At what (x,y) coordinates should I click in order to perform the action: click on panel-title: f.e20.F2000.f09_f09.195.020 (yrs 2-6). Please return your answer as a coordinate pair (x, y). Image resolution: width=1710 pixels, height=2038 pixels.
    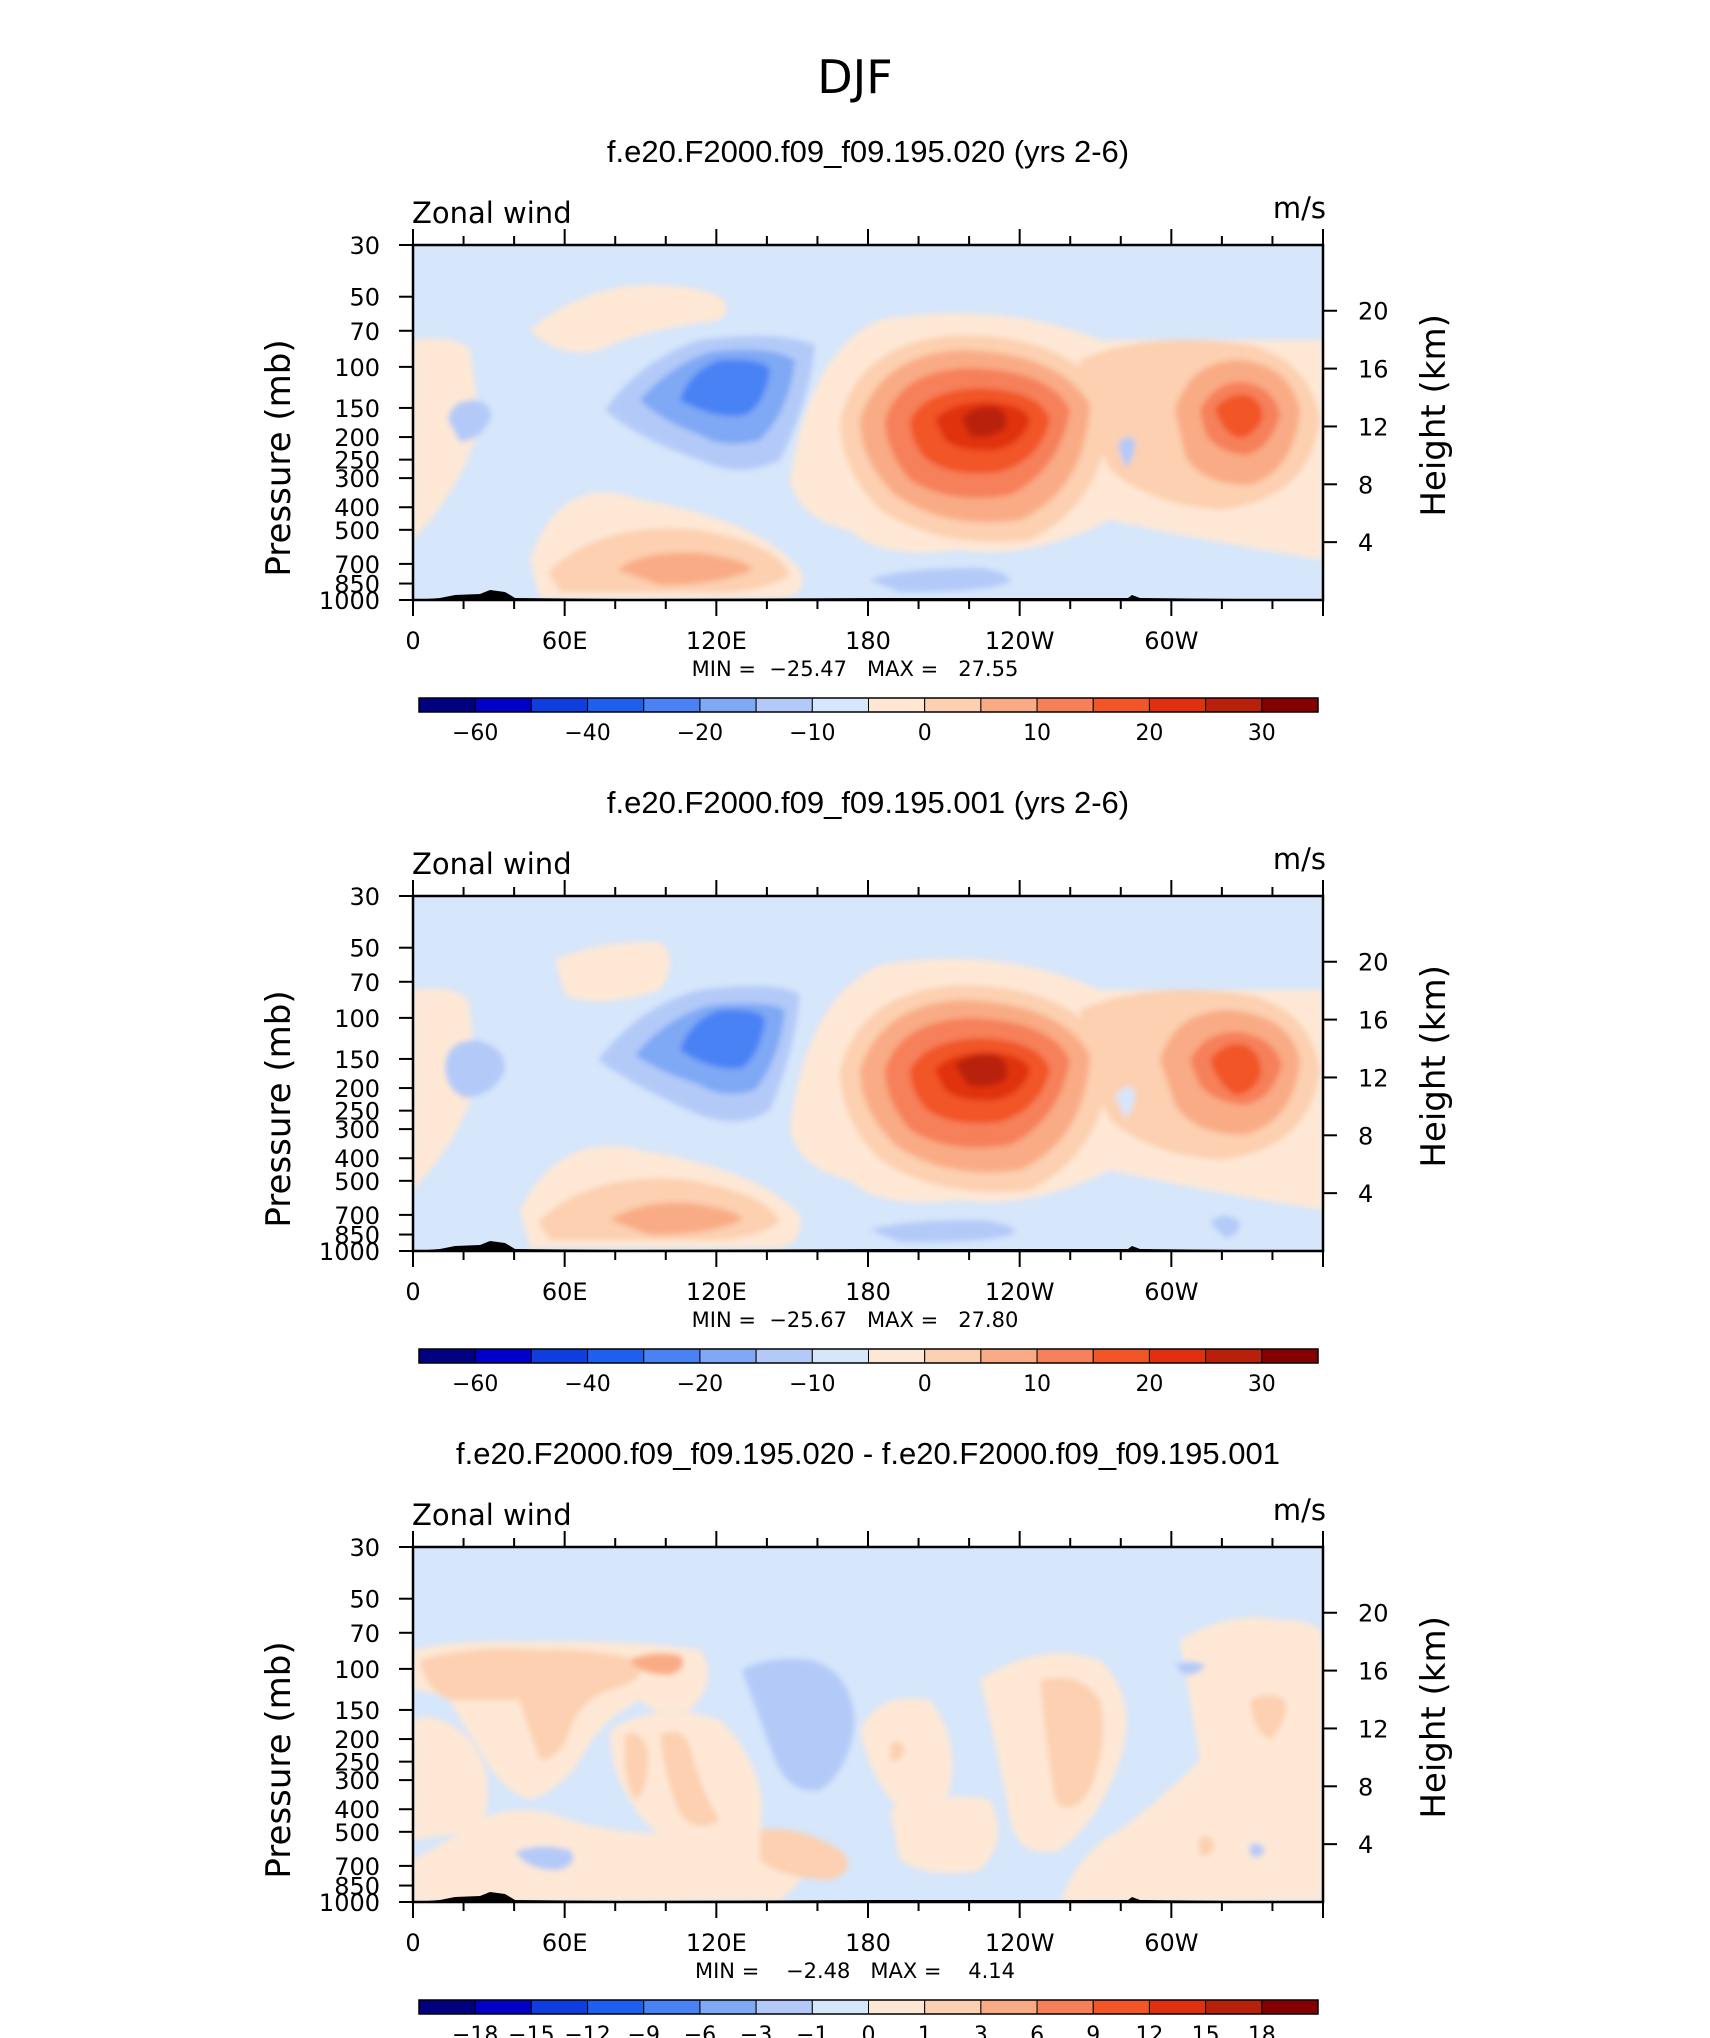
    Looking at the image, I should click on (868, 151).